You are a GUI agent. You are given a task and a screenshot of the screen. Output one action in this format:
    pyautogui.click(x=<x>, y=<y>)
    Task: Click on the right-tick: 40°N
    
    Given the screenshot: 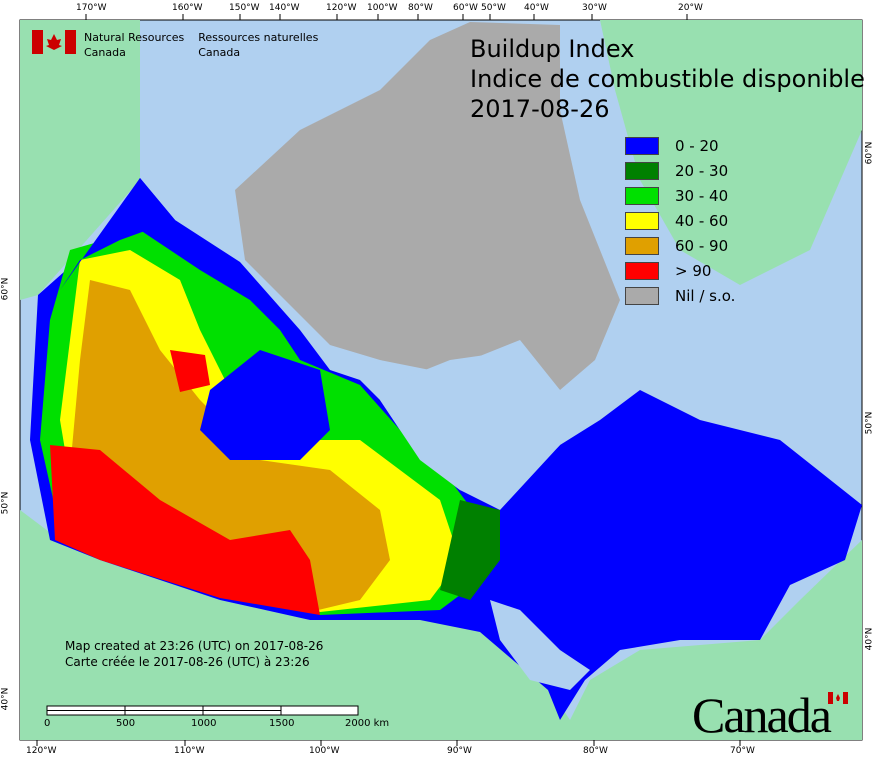 What is the action you would take?
    pyautogui.click(x=869, y=639)
    